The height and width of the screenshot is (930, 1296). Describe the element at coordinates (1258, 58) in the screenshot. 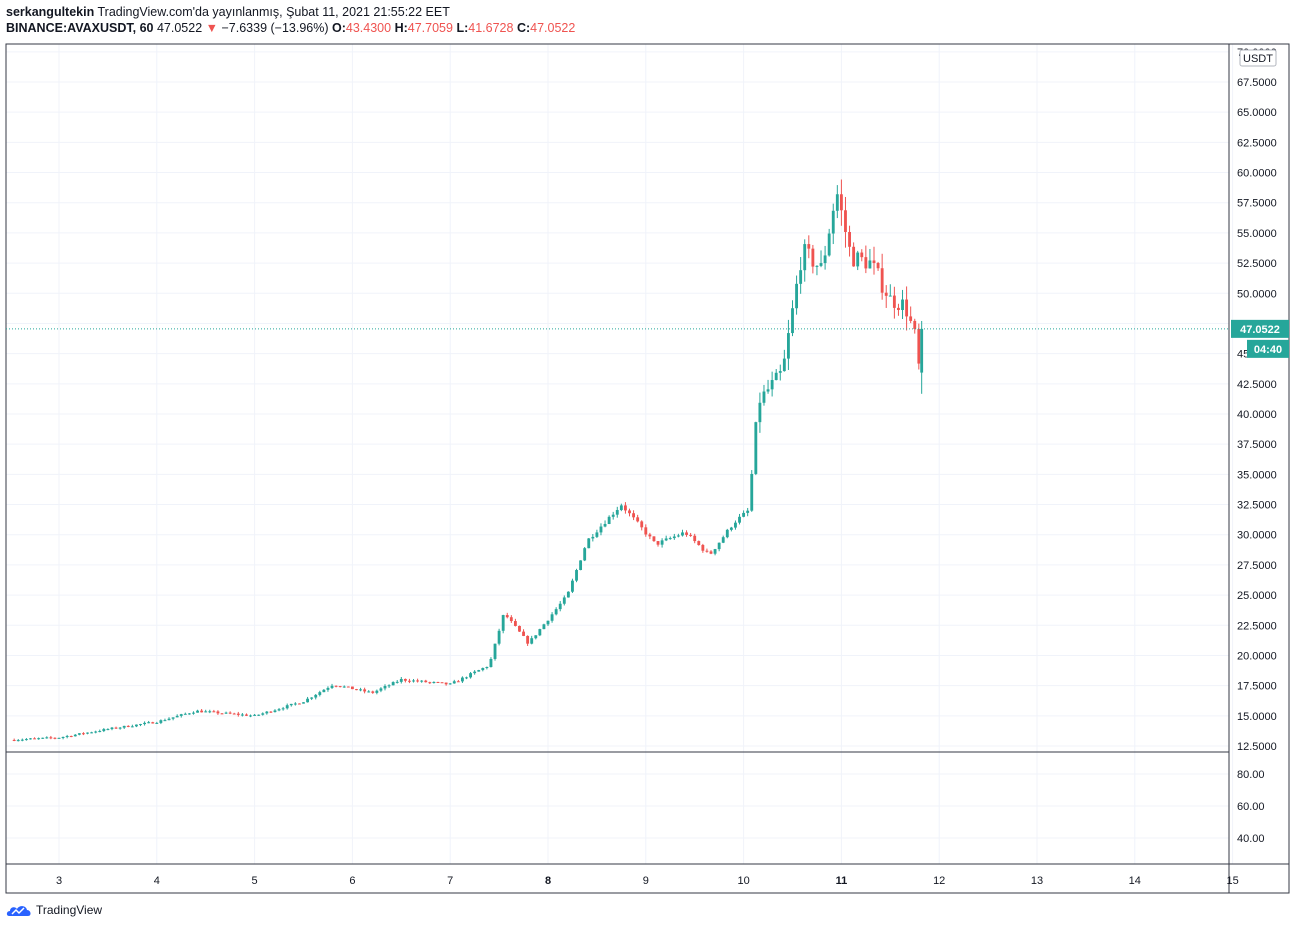

I see `currency-badge: USDT` at that location.